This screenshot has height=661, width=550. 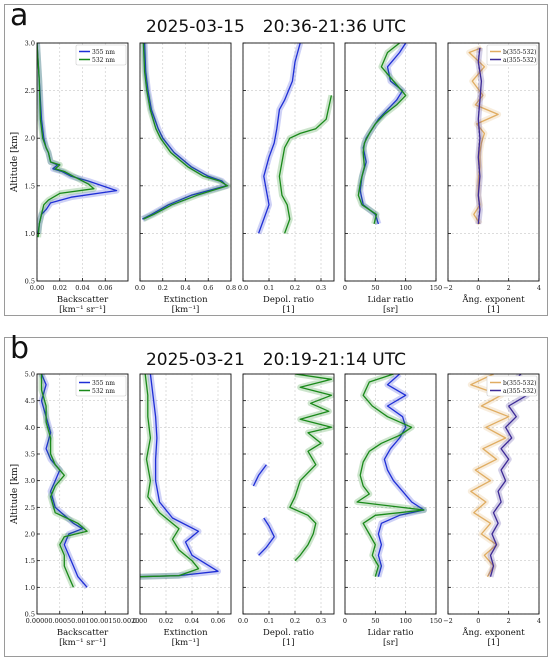 I want to click on y-tick-label: 3.0, so click(x=30, y=481).